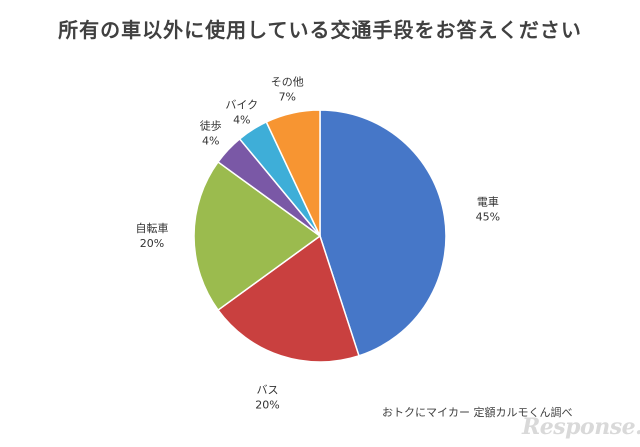 The width and height of the screenshot is (640, 447). What do you see at coordinates (287, 97) in the screenshot?
I see `slice-value-5: 7%` at bounding box center [287, 97].